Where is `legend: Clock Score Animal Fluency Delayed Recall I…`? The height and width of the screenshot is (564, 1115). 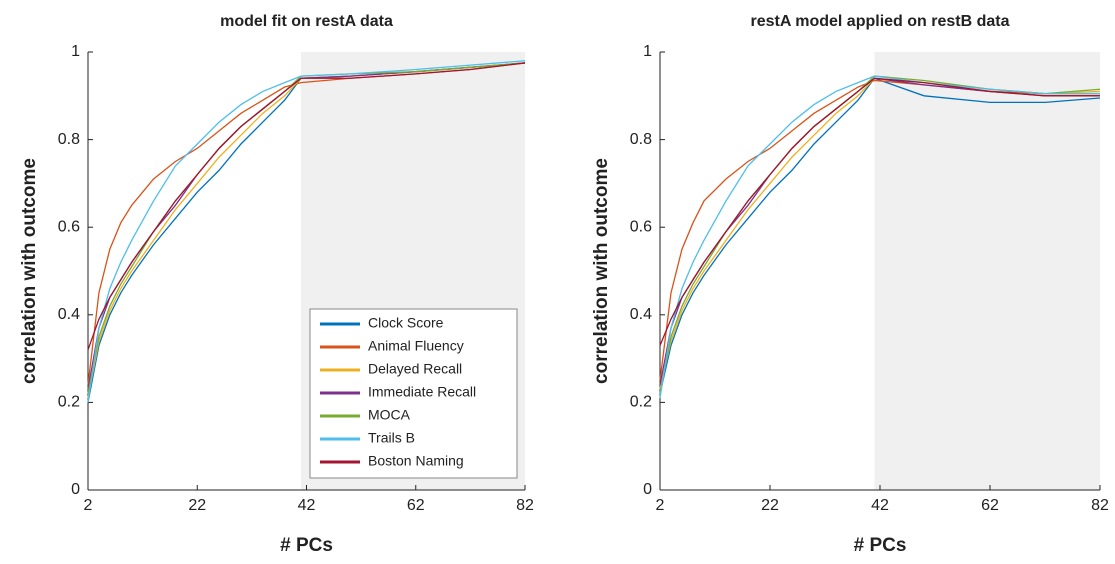 legend: Clock Score Animal Fluency Delayed Recall I… is located at coordinates (413, 393).